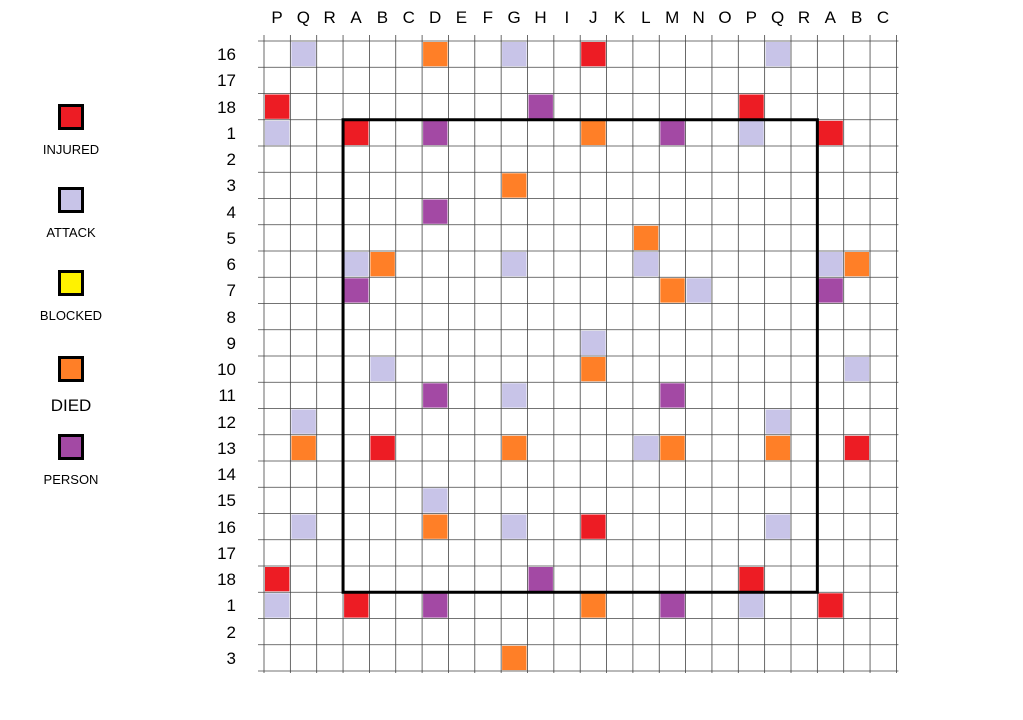 The width and height of the screenshot is (1023, 720). I want to click on legend-item-injured: INJURED, so click(71, 130).